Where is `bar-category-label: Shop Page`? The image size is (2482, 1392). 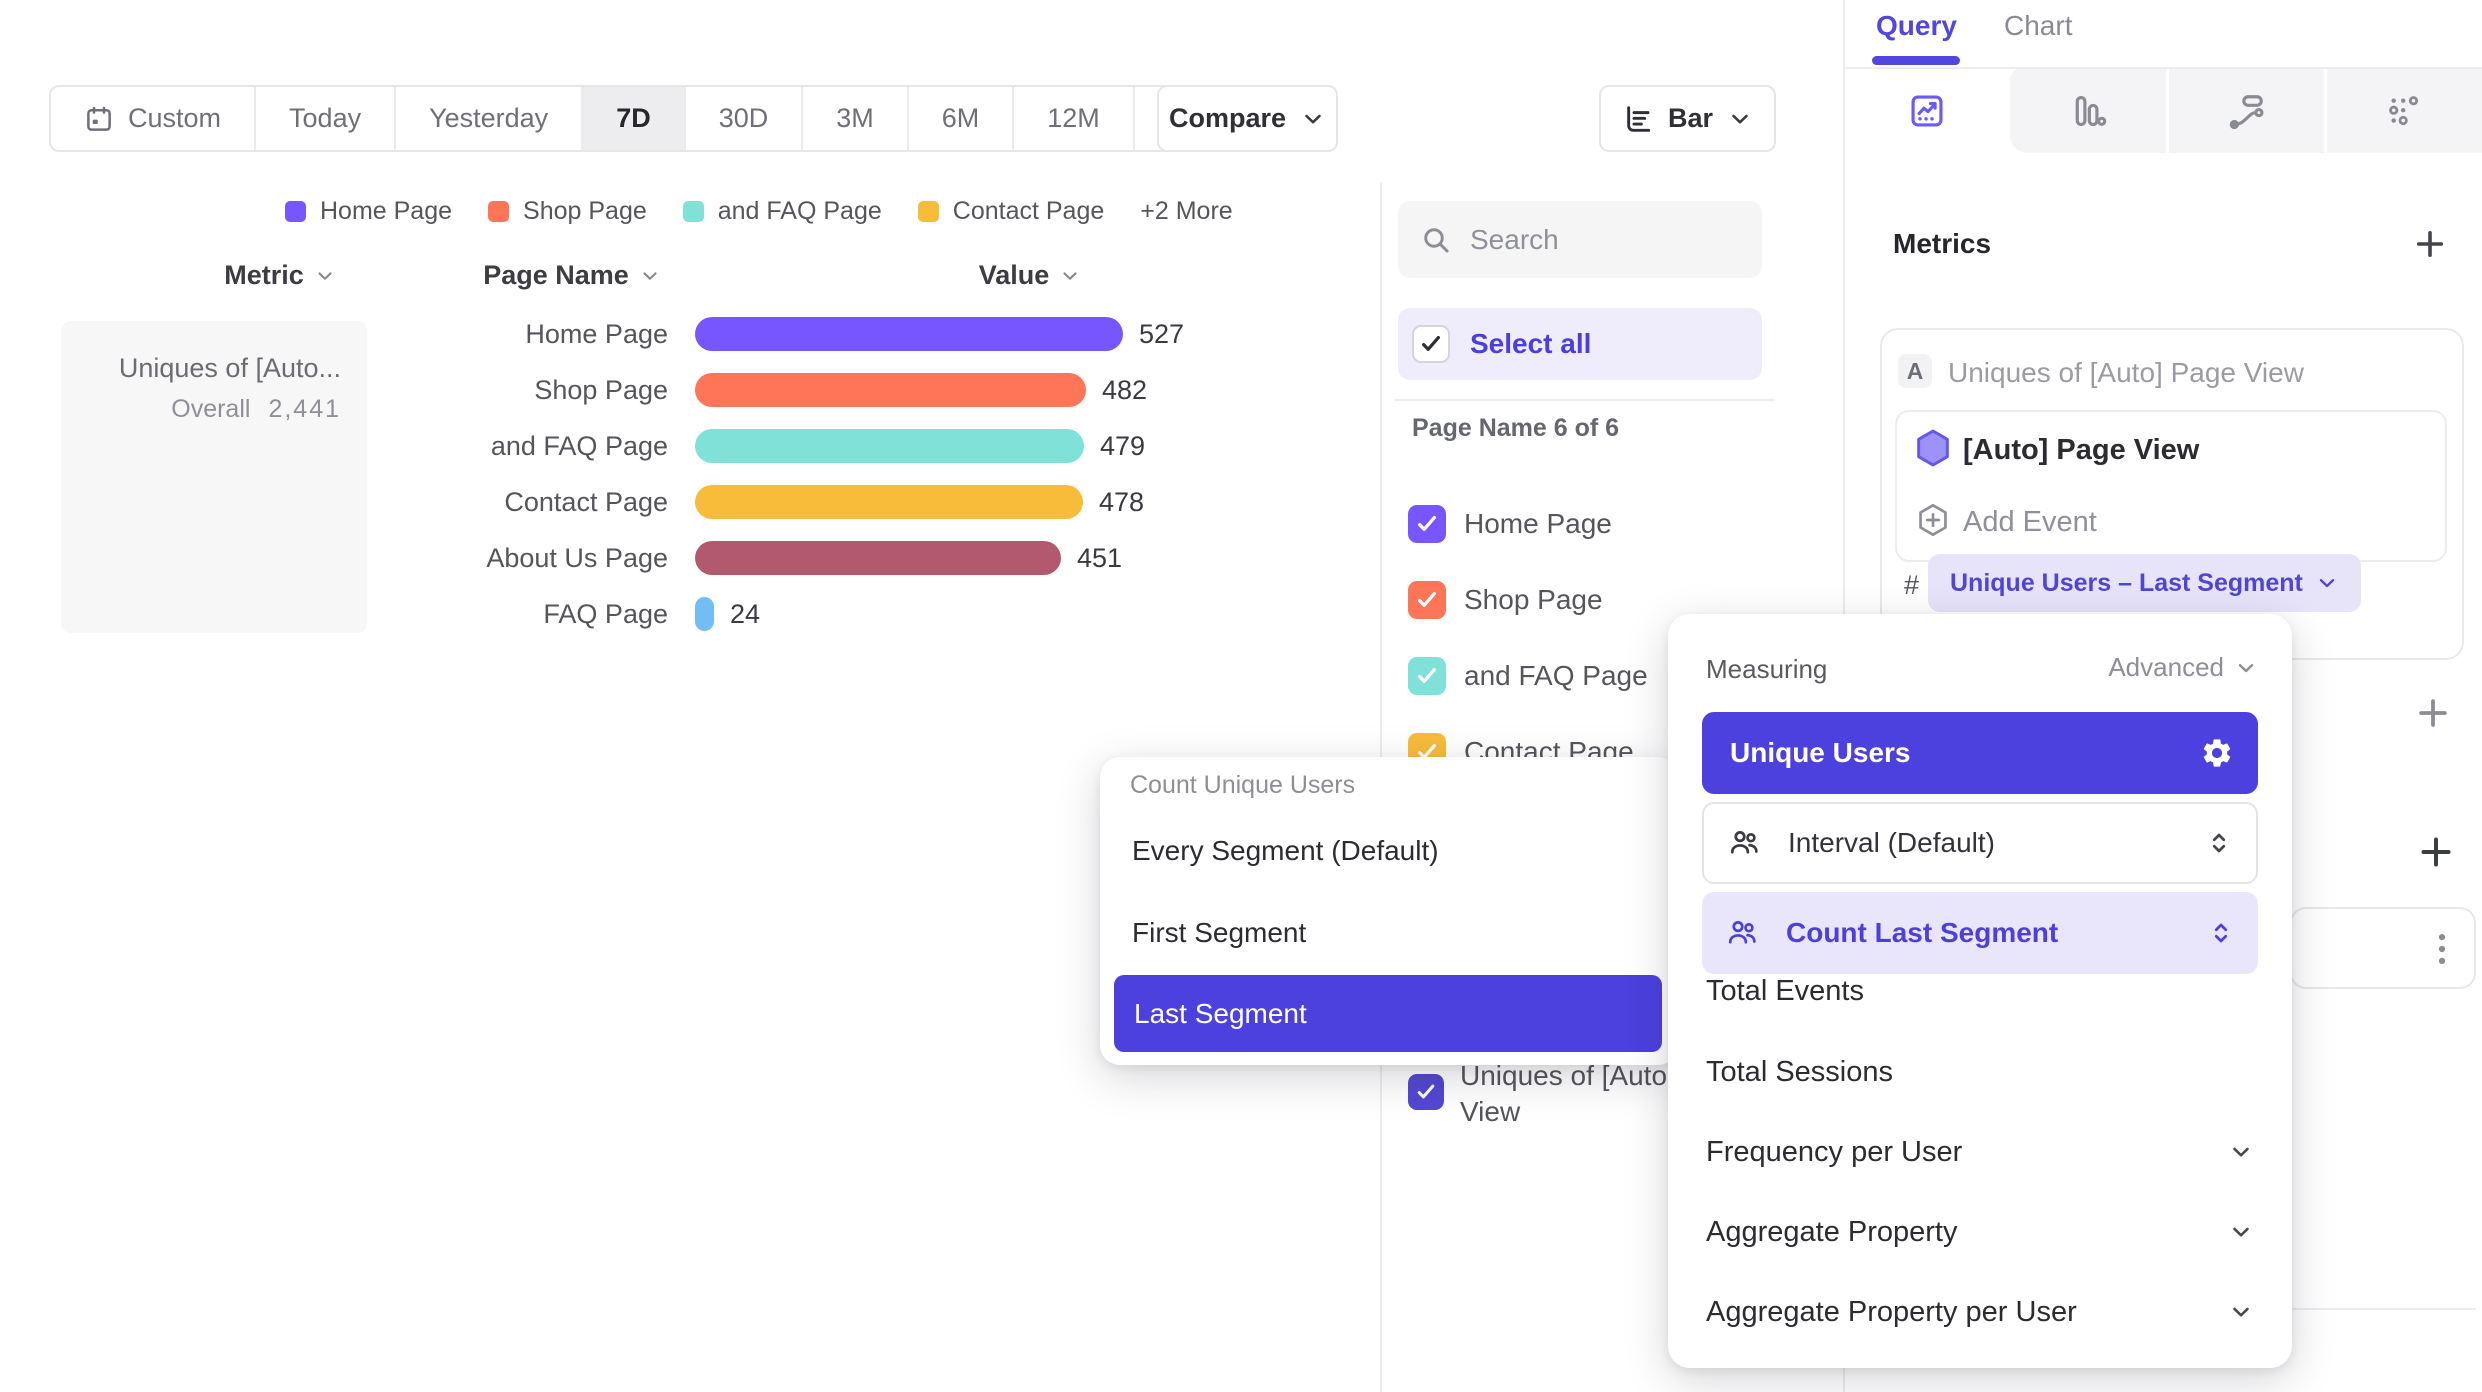
bar-category-label: Shop Page is located at coordinates (601, 390).